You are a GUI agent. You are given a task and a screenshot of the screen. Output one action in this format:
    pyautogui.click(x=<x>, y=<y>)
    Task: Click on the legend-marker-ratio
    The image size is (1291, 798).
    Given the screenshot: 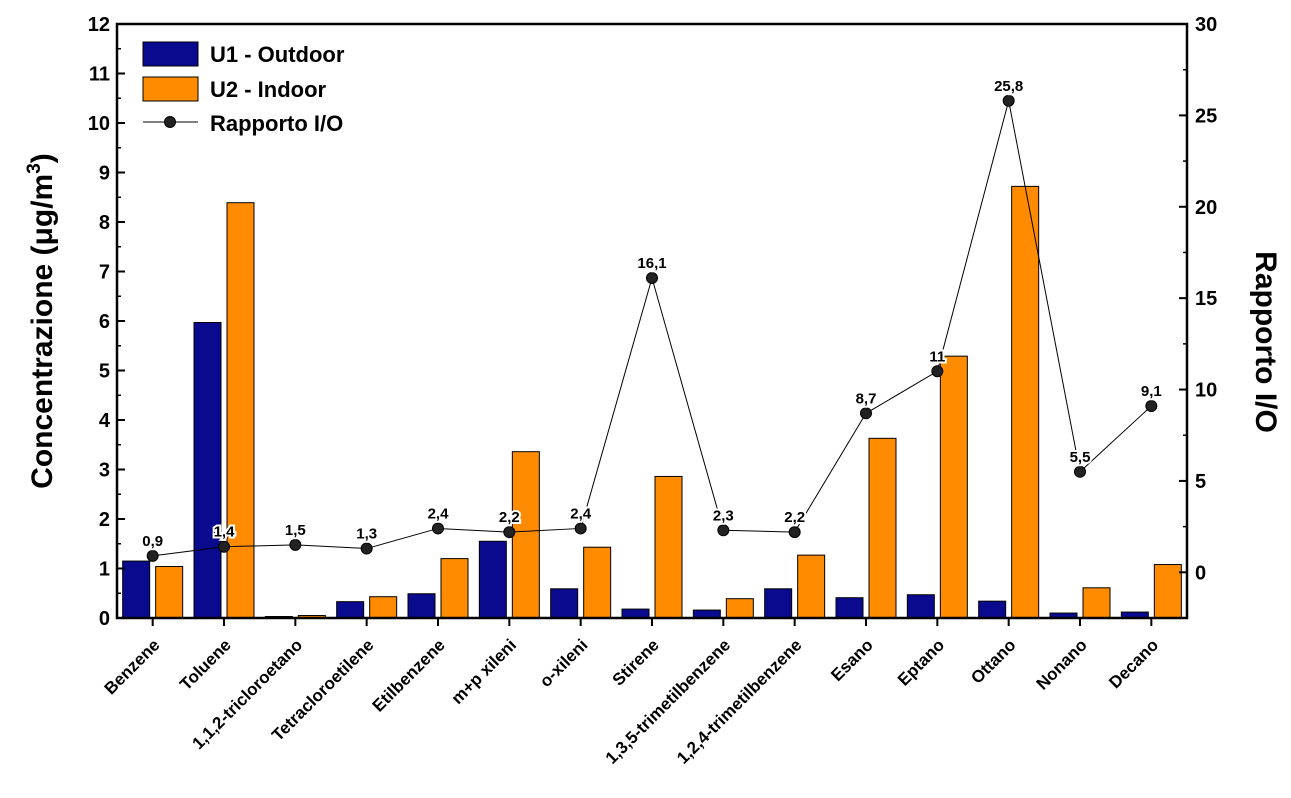 What is the action you would take?
    pyautogui.click(x=170, y=122)
    